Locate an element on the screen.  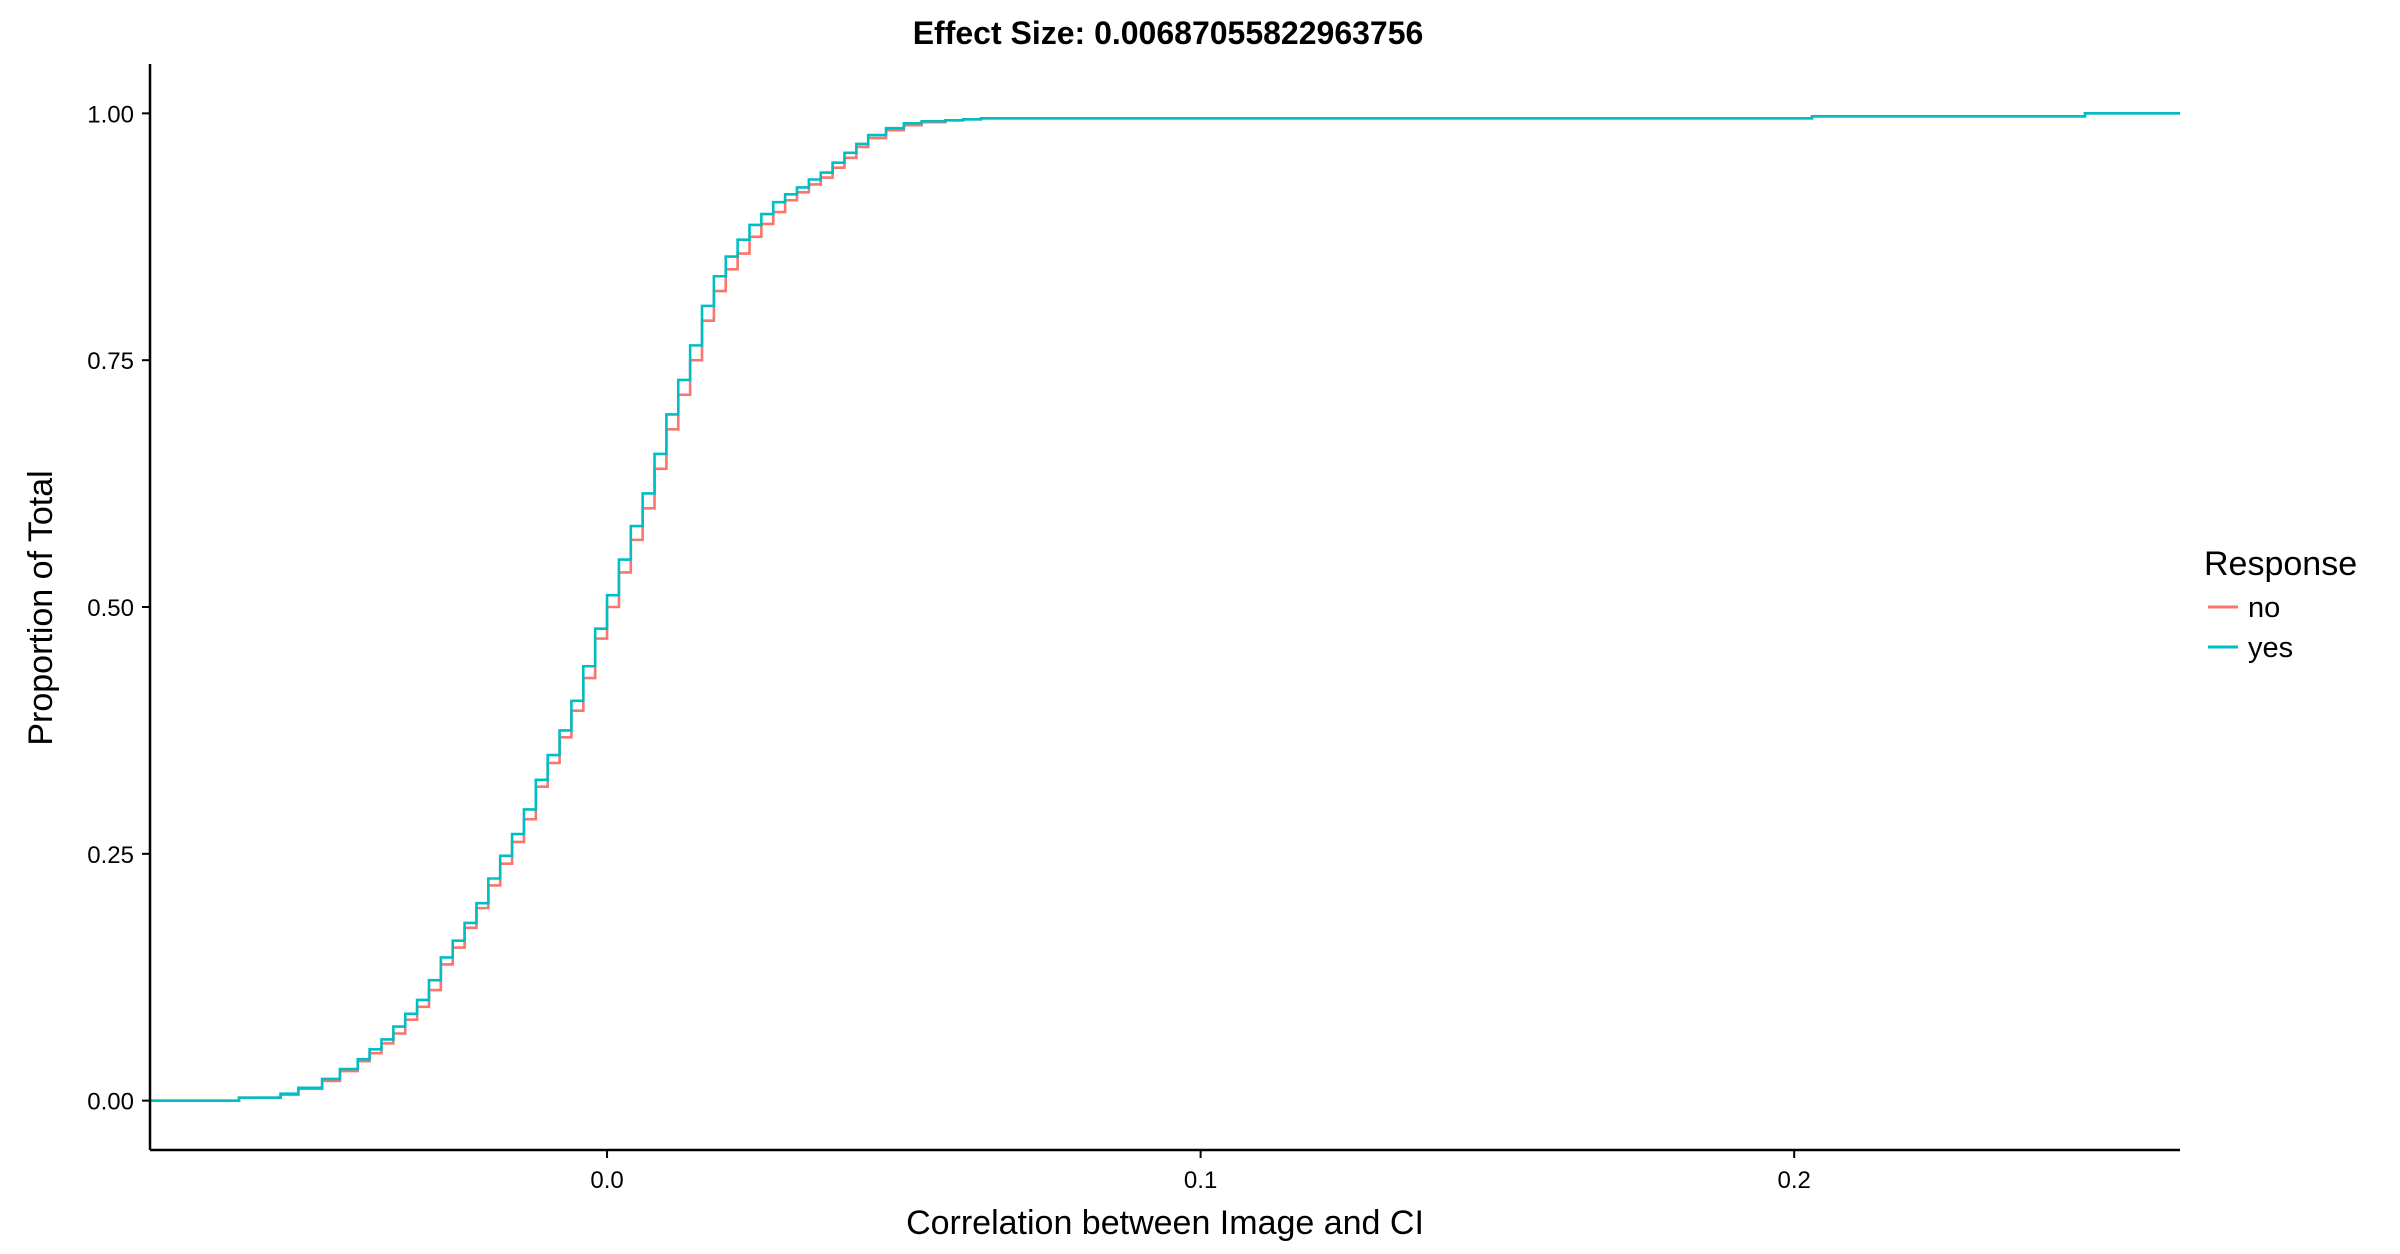
legend-title: Response is located at coordinates (2280, 564).